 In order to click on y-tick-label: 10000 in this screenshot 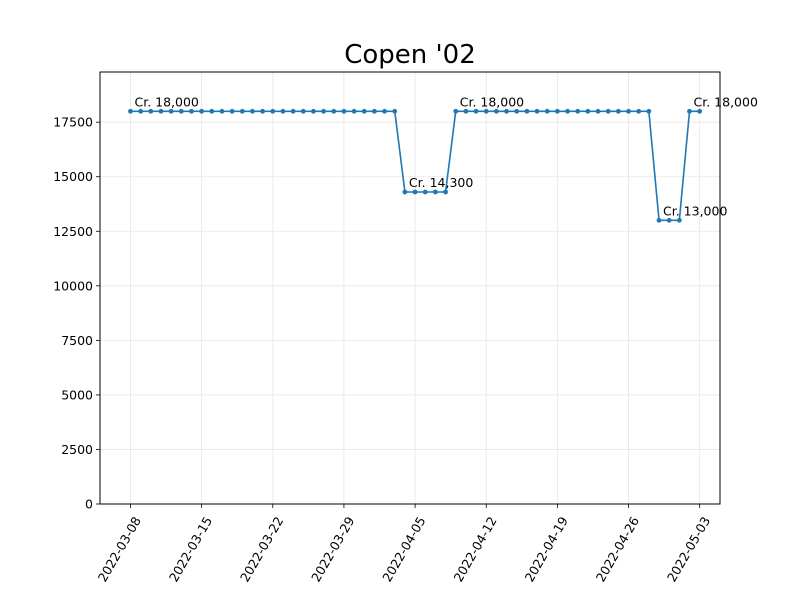, I will do `click(73, 285)`.